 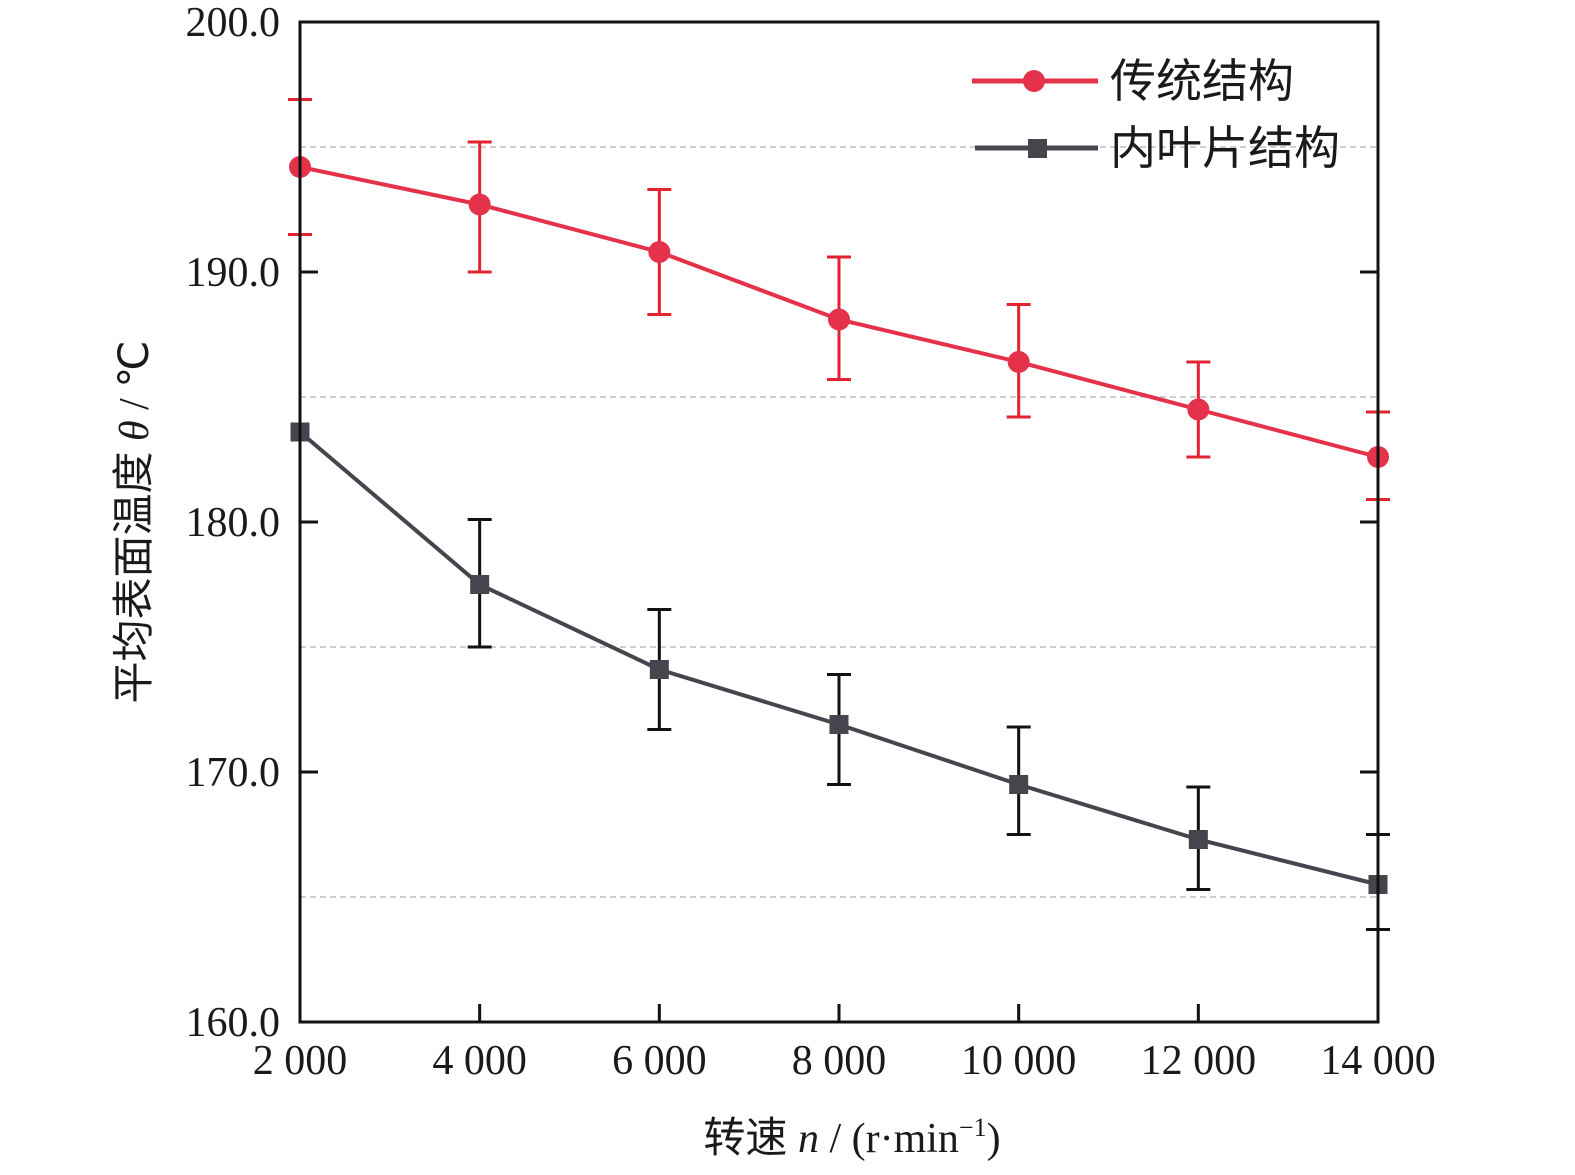 I want to click on y-tick-label: 180.0, so click(x=233, y=523).